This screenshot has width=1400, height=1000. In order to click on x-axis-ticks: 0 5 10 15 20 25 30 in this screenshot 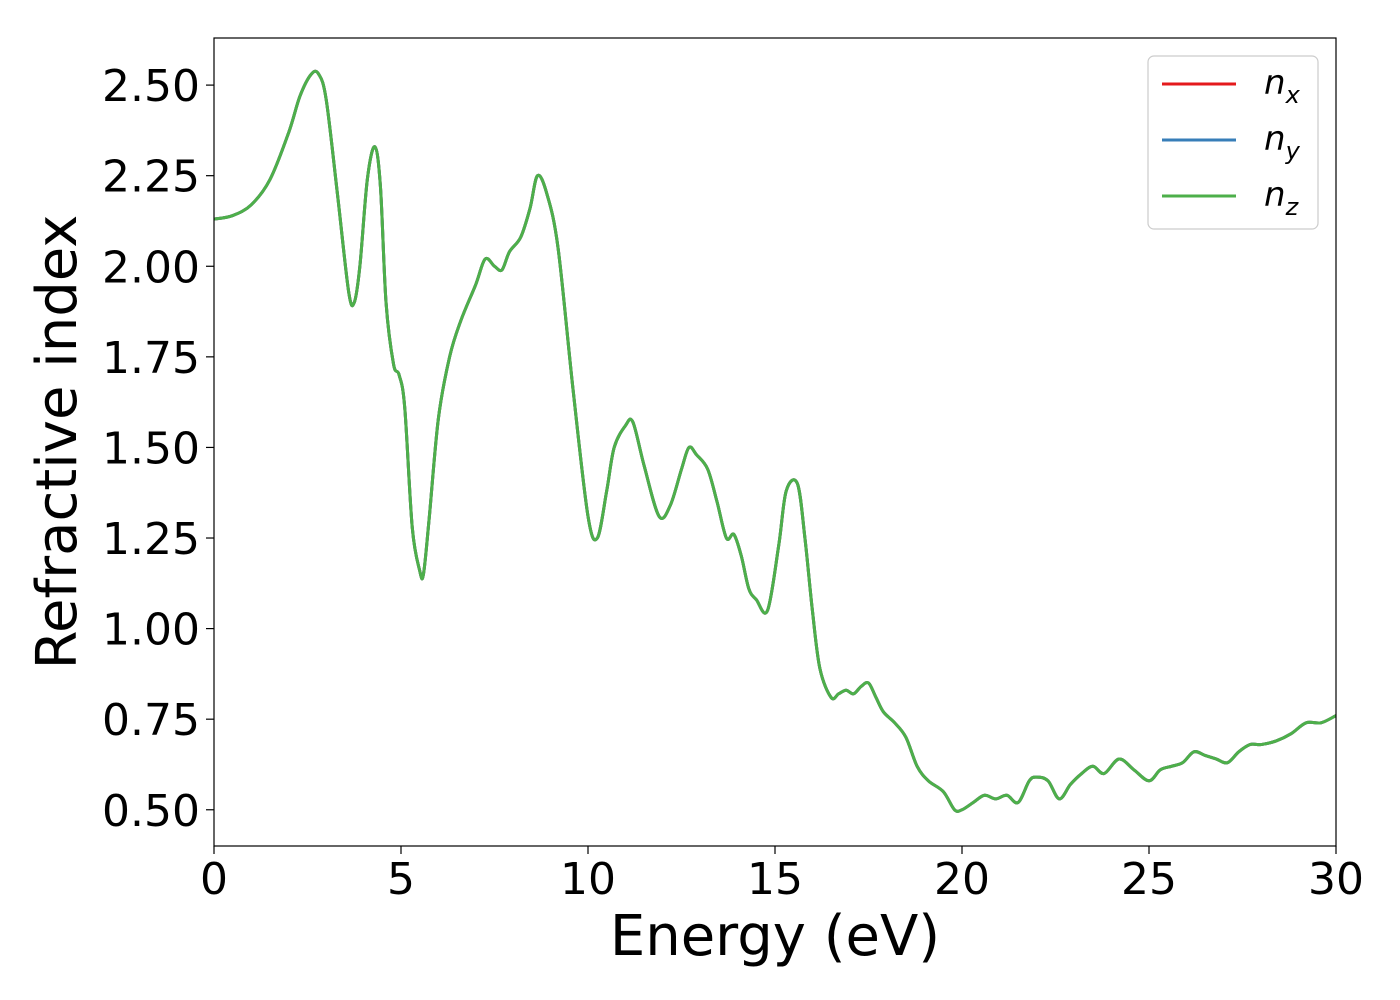, I will do `click(782, 875)`.